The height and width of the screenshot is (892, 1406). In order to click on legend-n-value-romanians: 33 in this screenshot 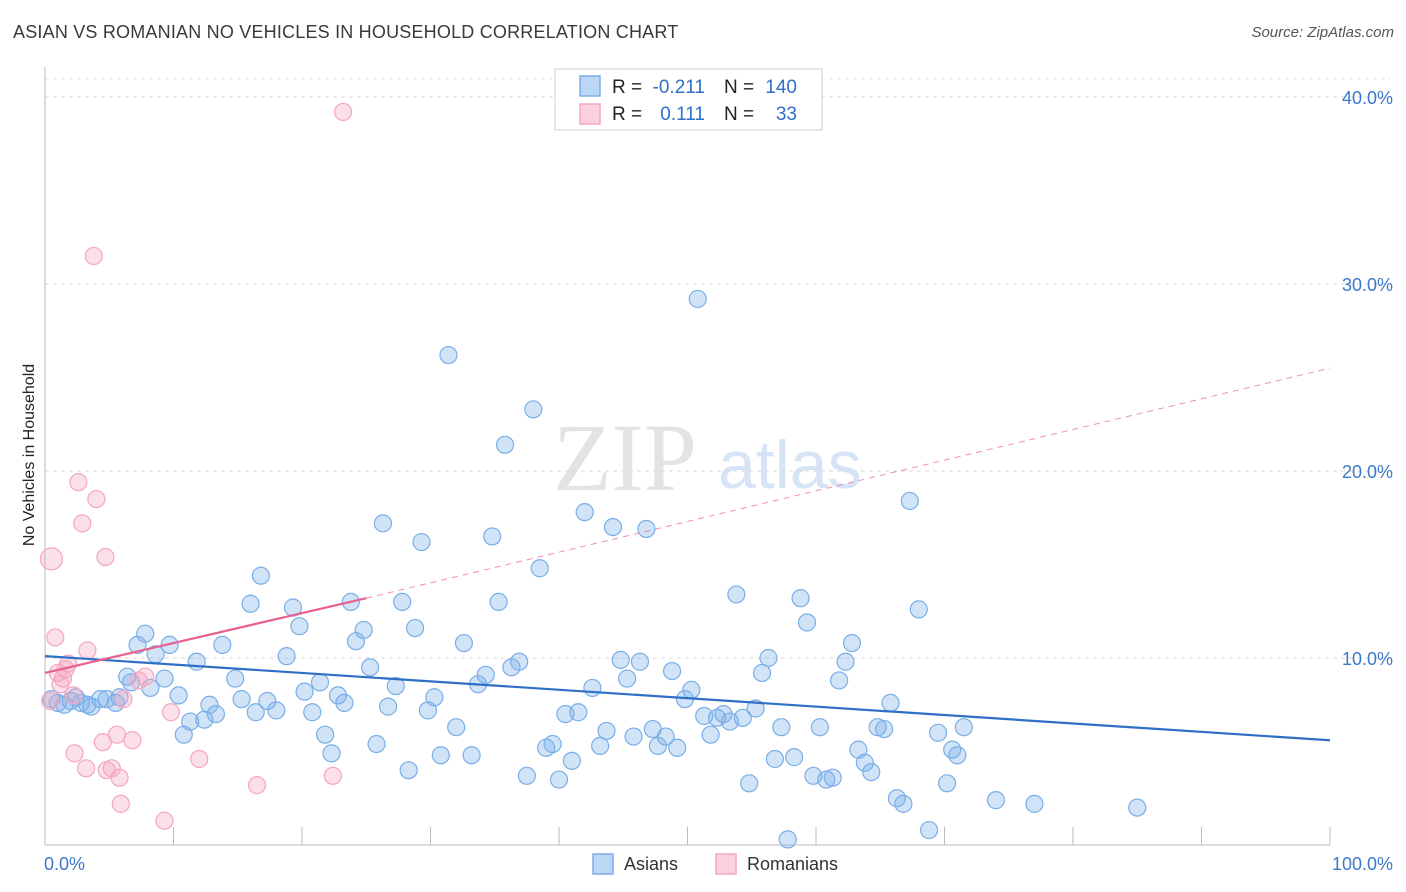, I will do `click(786, 114)`.